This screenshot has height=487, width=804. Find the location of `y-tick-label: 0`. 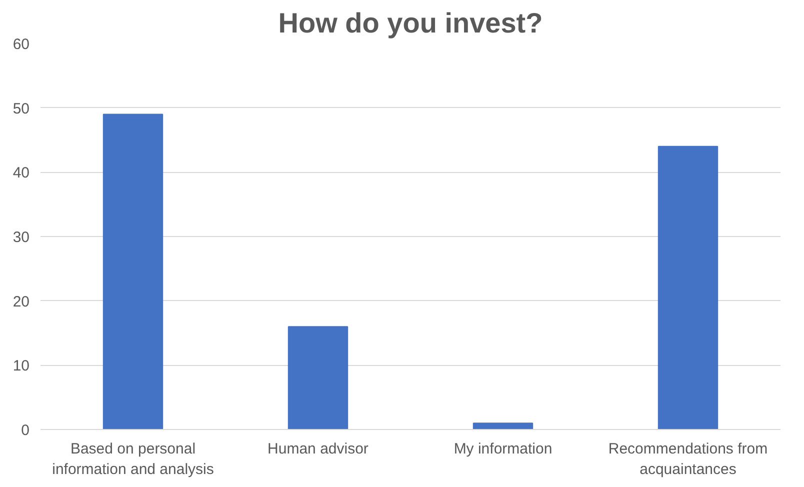

y-tick-label: 0 is located at coordinates (25, 430).